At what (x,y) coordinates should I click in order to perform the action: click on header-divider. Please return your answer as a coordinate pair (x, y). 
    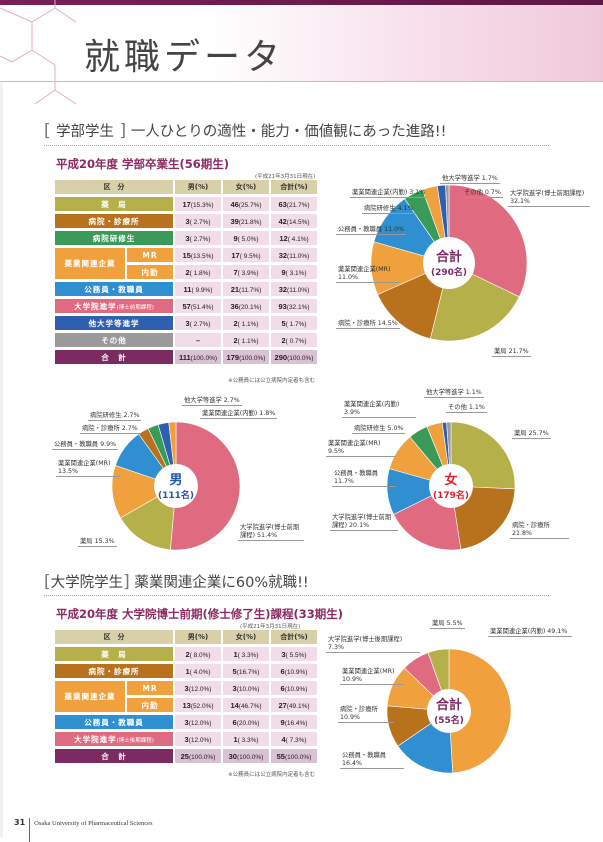
    Looking at the image, I should click on (301, 81).